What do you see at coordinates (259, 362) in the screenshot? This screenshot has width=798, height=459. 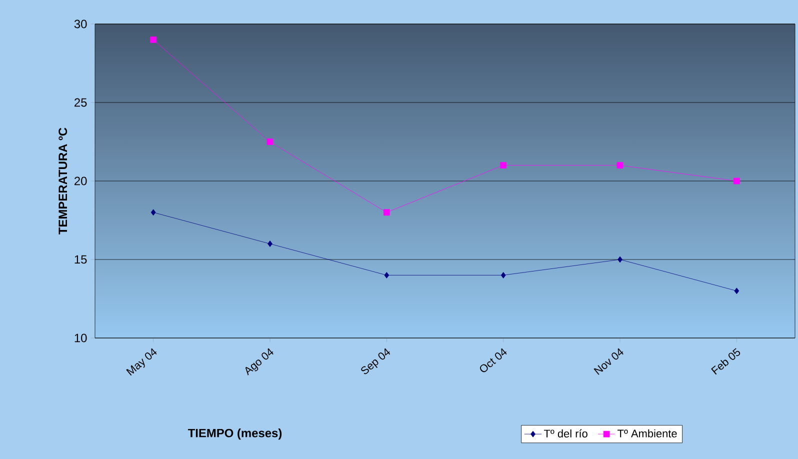 I see `x-tick-label: Ago 04` at bounding box center [259, 362].